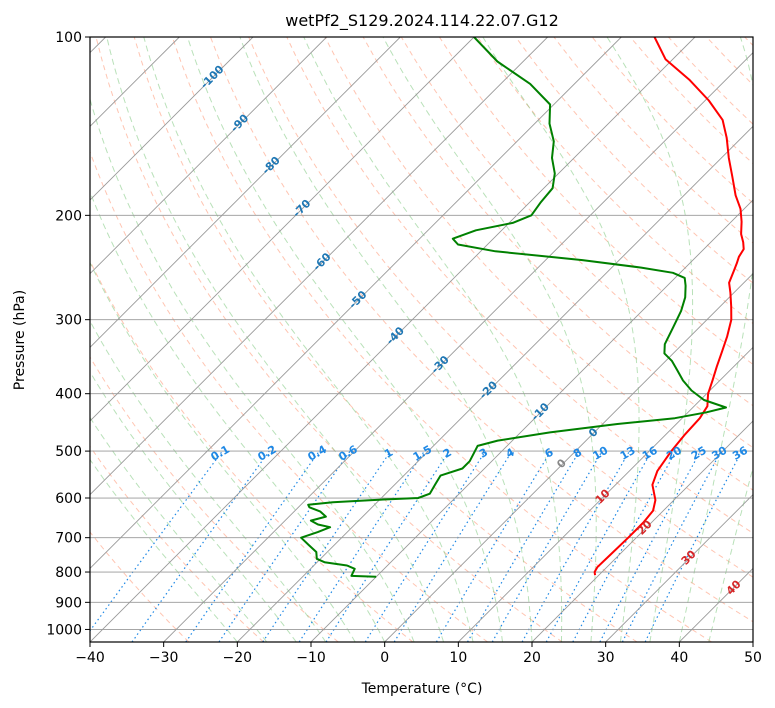  What do you see at coordinates (68, 321) in the screenshot?
I see `y-tick-label: 300` at bounding box center [68, 321].